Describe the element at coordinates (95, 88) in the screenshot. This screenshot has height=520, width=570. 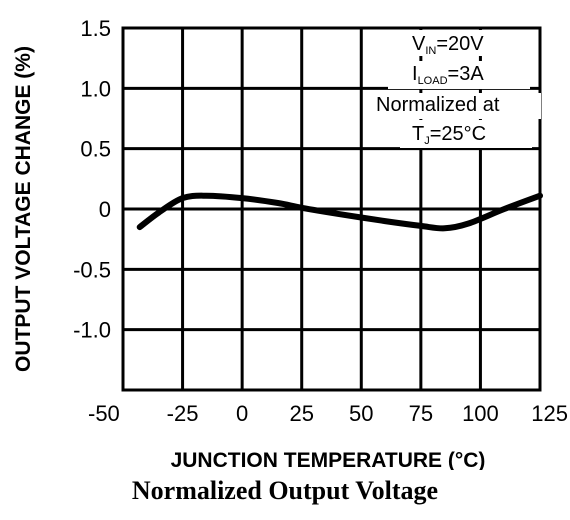
I see `y-tick-label: 1.0` at that location.